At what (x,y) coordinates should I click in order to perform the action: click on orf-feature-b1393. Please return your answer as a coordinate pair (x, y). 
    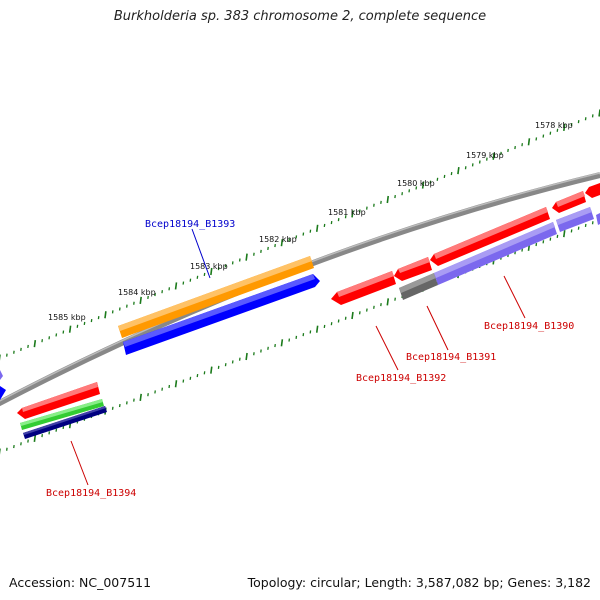
    Looking at the image, I should click on (216, 297).